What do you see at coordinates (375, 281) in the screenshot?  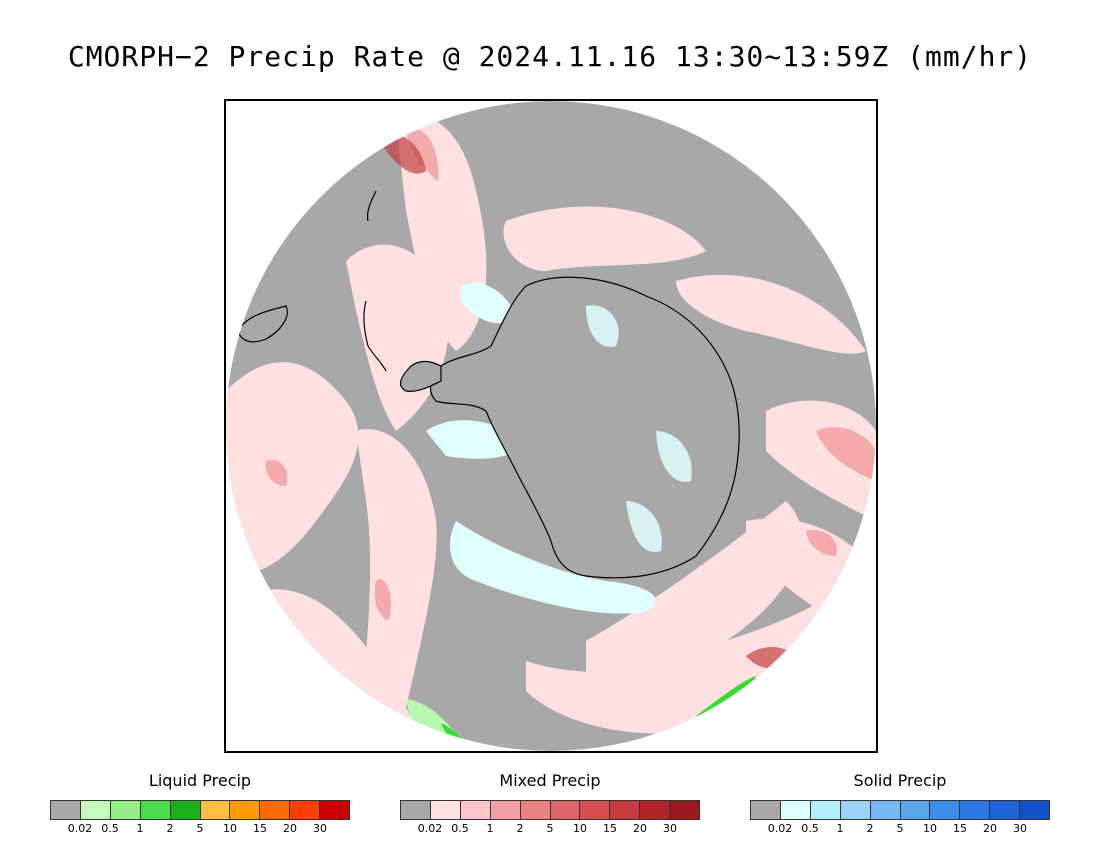 I see `south-america-coast` at bounding box center [375, 281].